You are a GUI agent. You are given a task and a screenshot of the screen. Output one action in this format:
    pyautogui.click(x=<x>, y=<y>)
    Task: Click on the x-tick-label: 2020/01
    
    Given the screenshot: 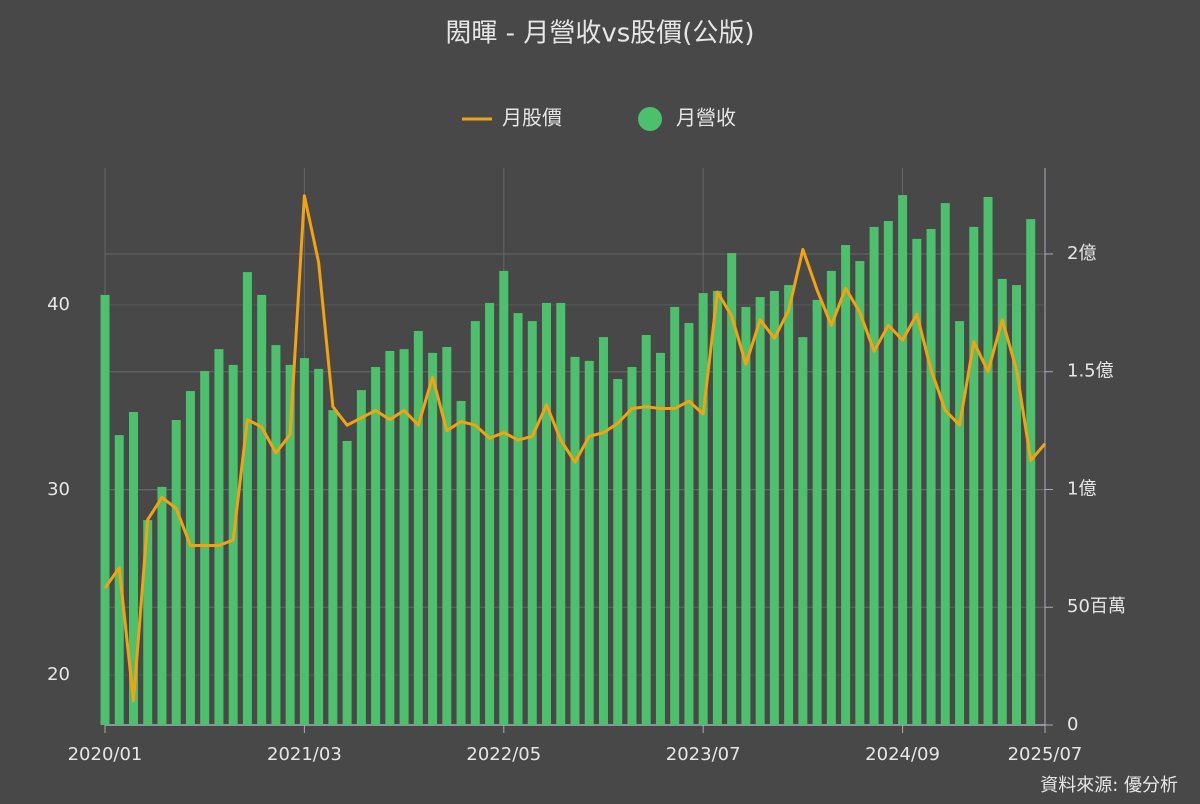 What is the action you would take?
    pyautogui.click(x=105, y=754)
    